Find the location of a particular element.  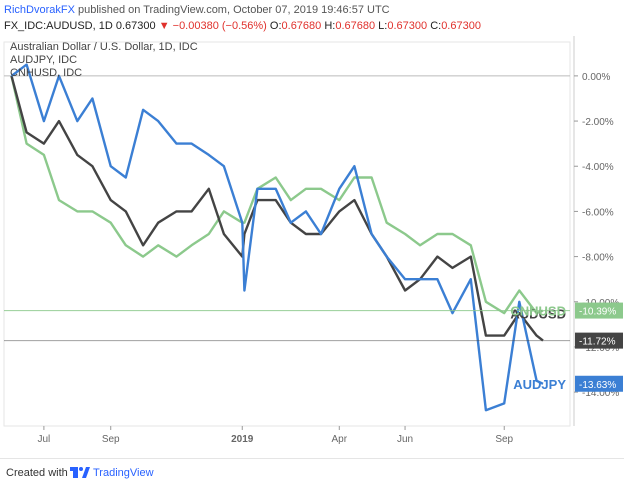

close-label: C: is located at coordinates (436, 26).